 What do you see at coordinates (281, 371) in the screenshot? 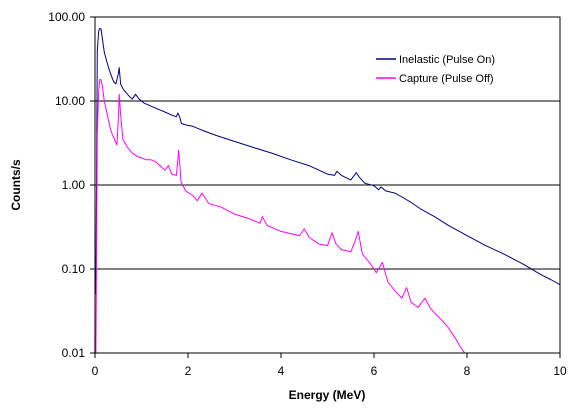
I see `x-tick-label: 4` at bounding box center [281, 371].